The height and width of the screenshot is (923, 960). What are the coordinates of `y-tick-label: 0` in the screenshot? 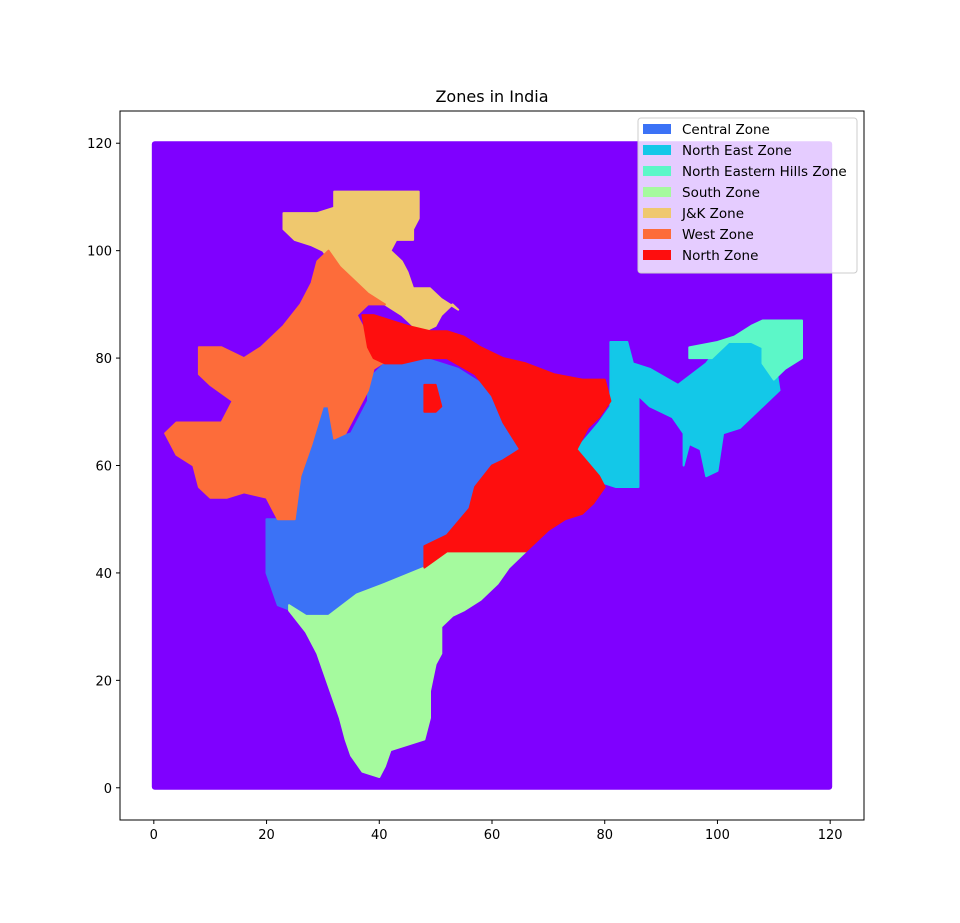 It's located at (108, 789).